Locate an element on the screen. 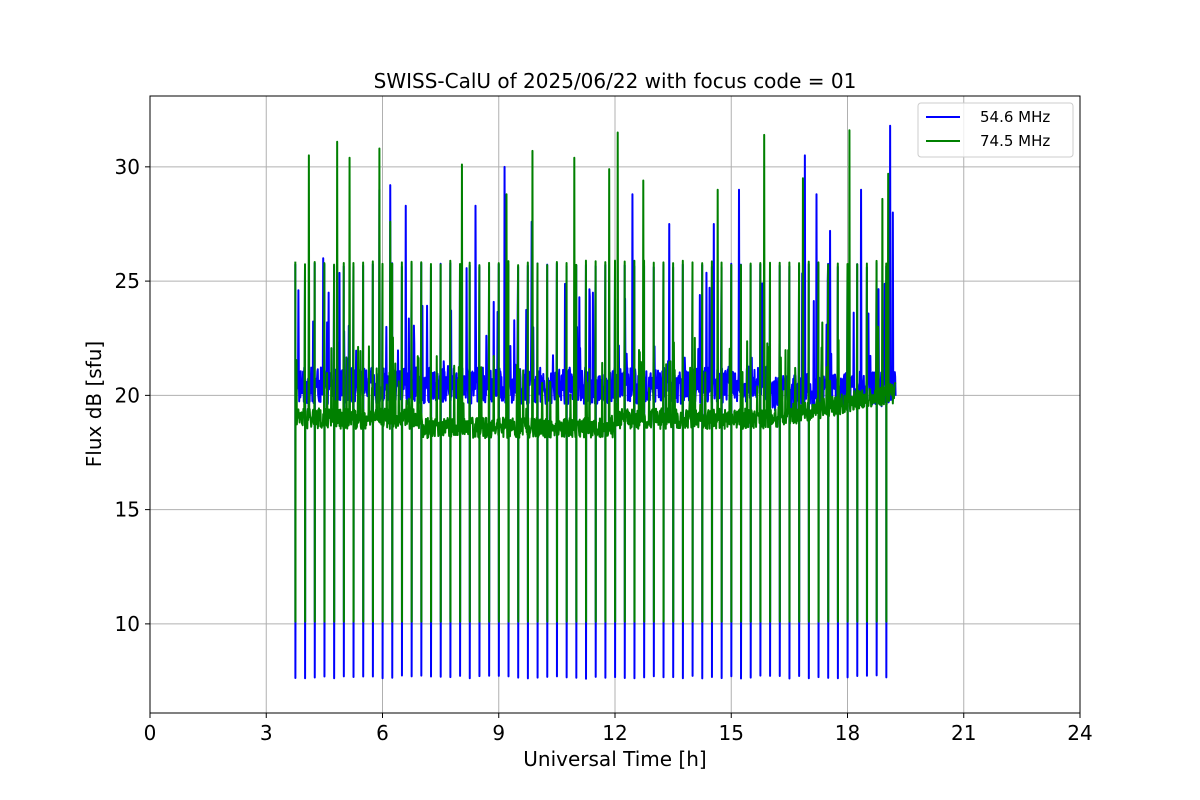 This screenshot has width=1200, height=800. x-axis-label: Universal Time [h] is located at coordinates (614, 759).